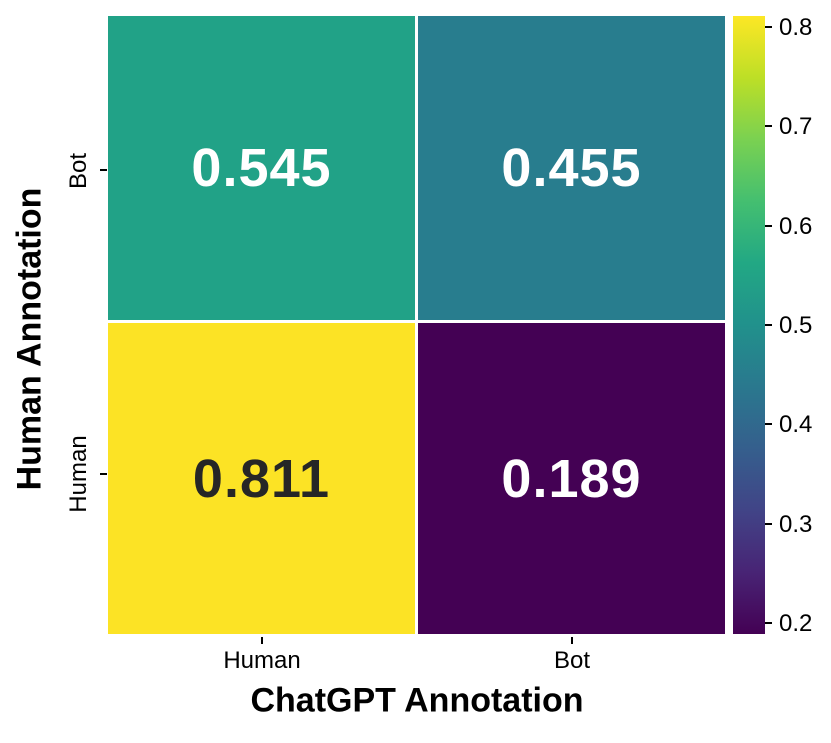  What do you see at coordinates (572, 640) in the screenshot?
I see `x-tick-mark-bot` at bounding box center [572, 640].